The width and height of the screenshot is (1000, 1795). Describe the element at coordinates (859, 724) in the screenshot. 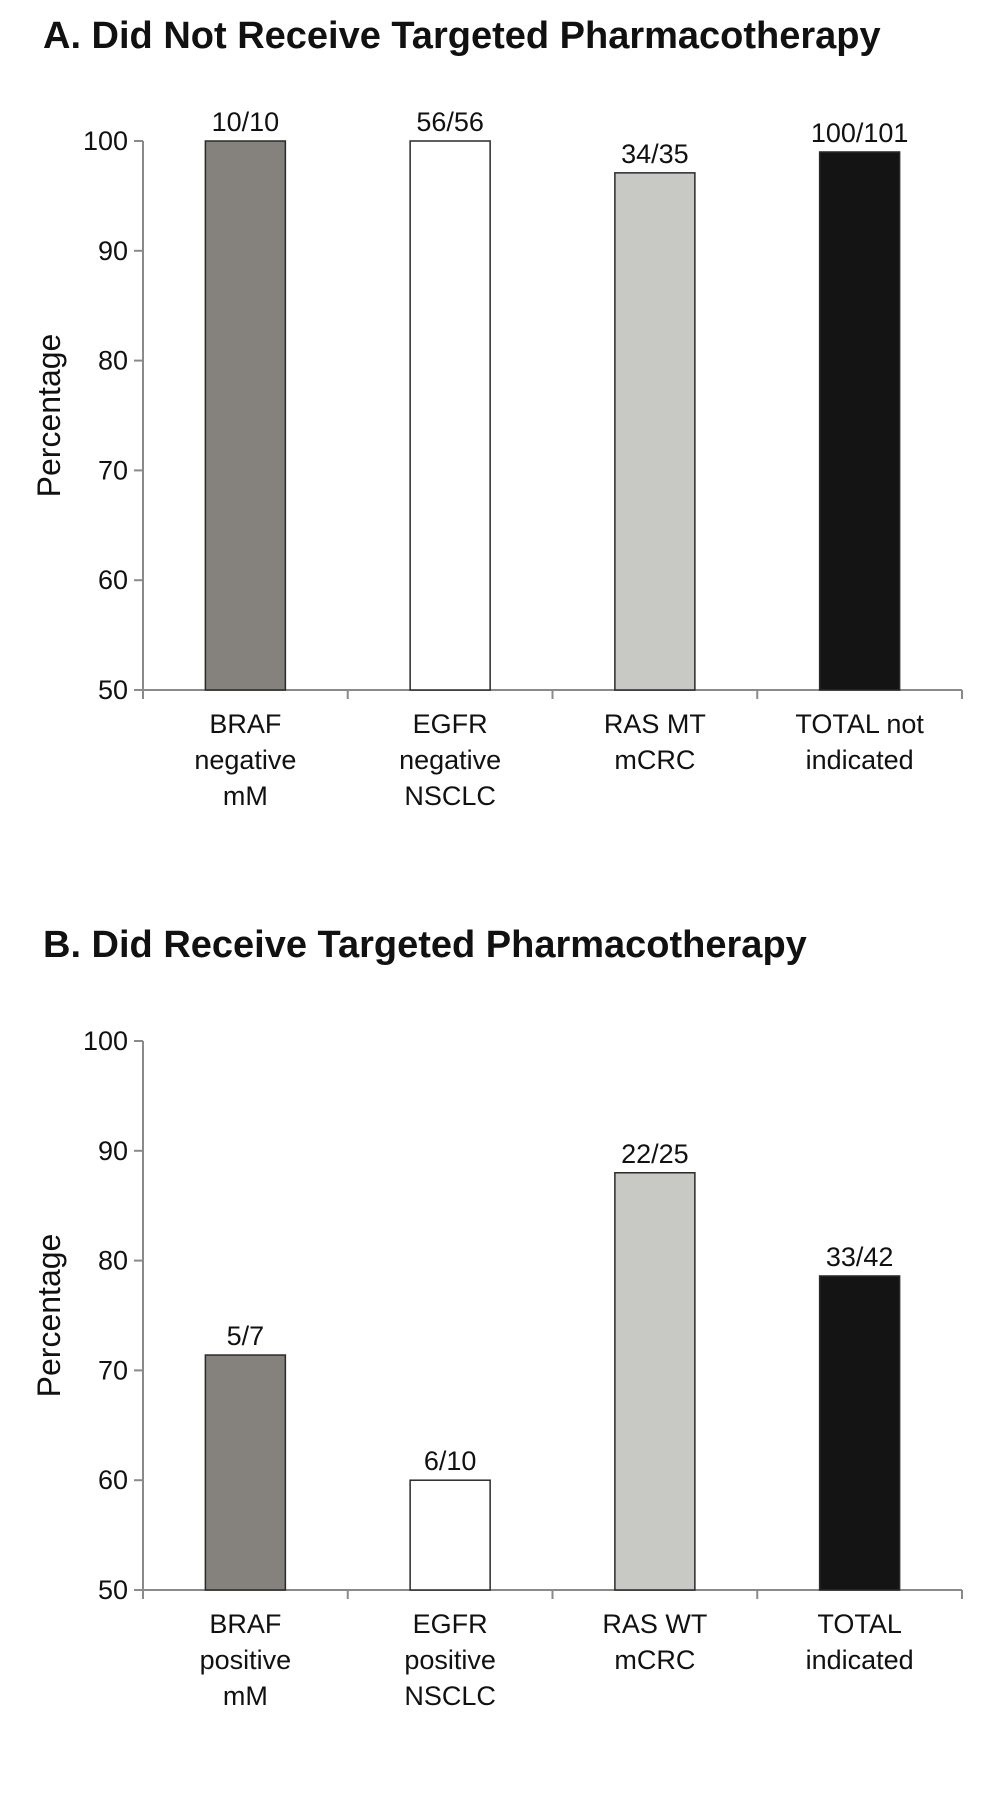

I see `chart-a-category-label: TOTAL not` at that location.